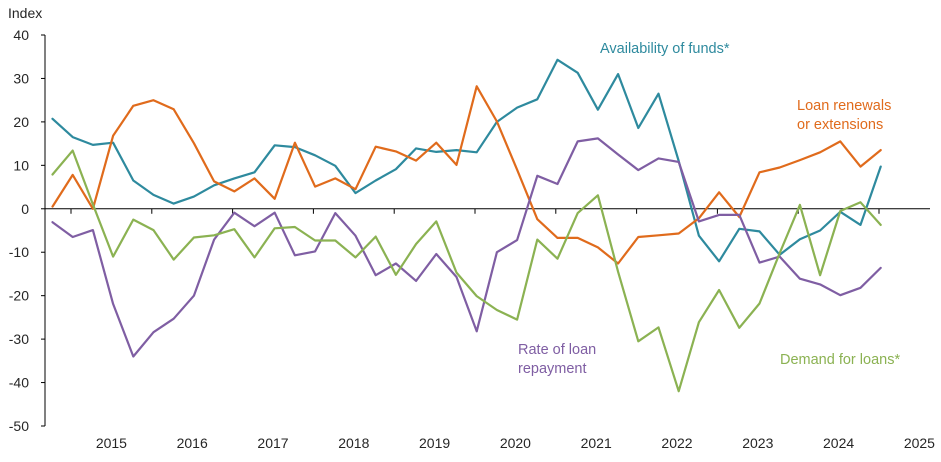  Describe the element at coordinates (844, 106) in the screenshot. I see `series-label: Loan renewals` at that location.